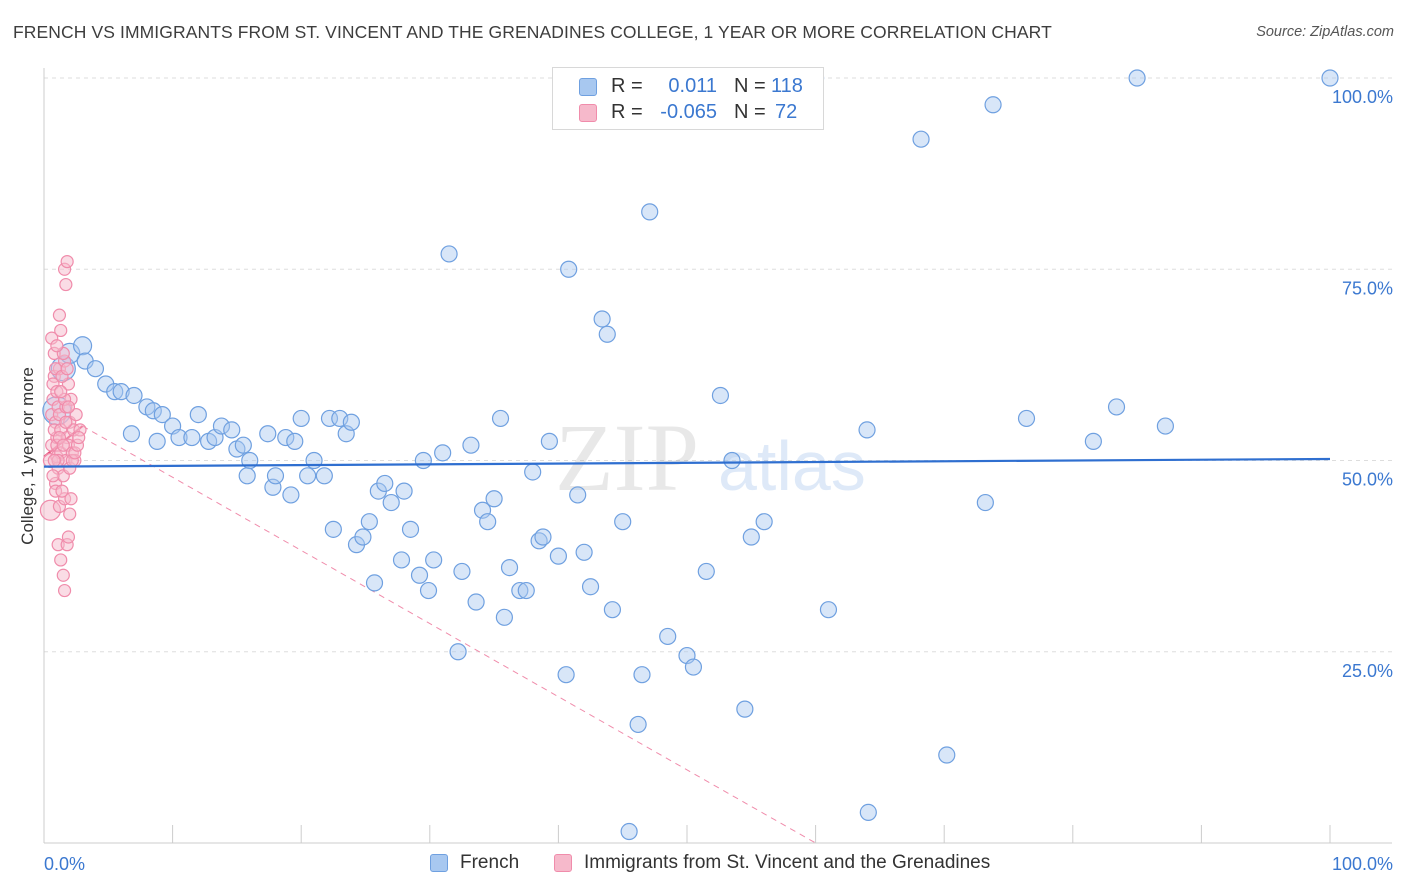 The image size is (1406, 892). What do you see at coordinates (687, 462) in the screenshot?
I see `french-trend-solid` at bounding box center [687, 462].